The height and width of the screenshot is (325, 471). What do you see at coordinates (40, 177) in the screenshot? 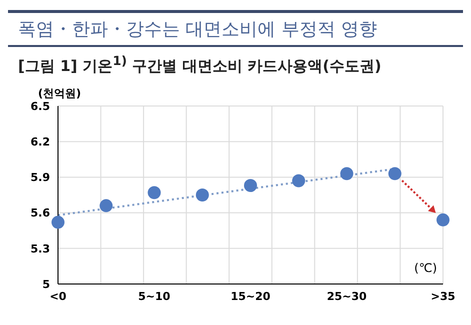
I see `y-tick-label: 5.9` at bounding box center [40, 177].